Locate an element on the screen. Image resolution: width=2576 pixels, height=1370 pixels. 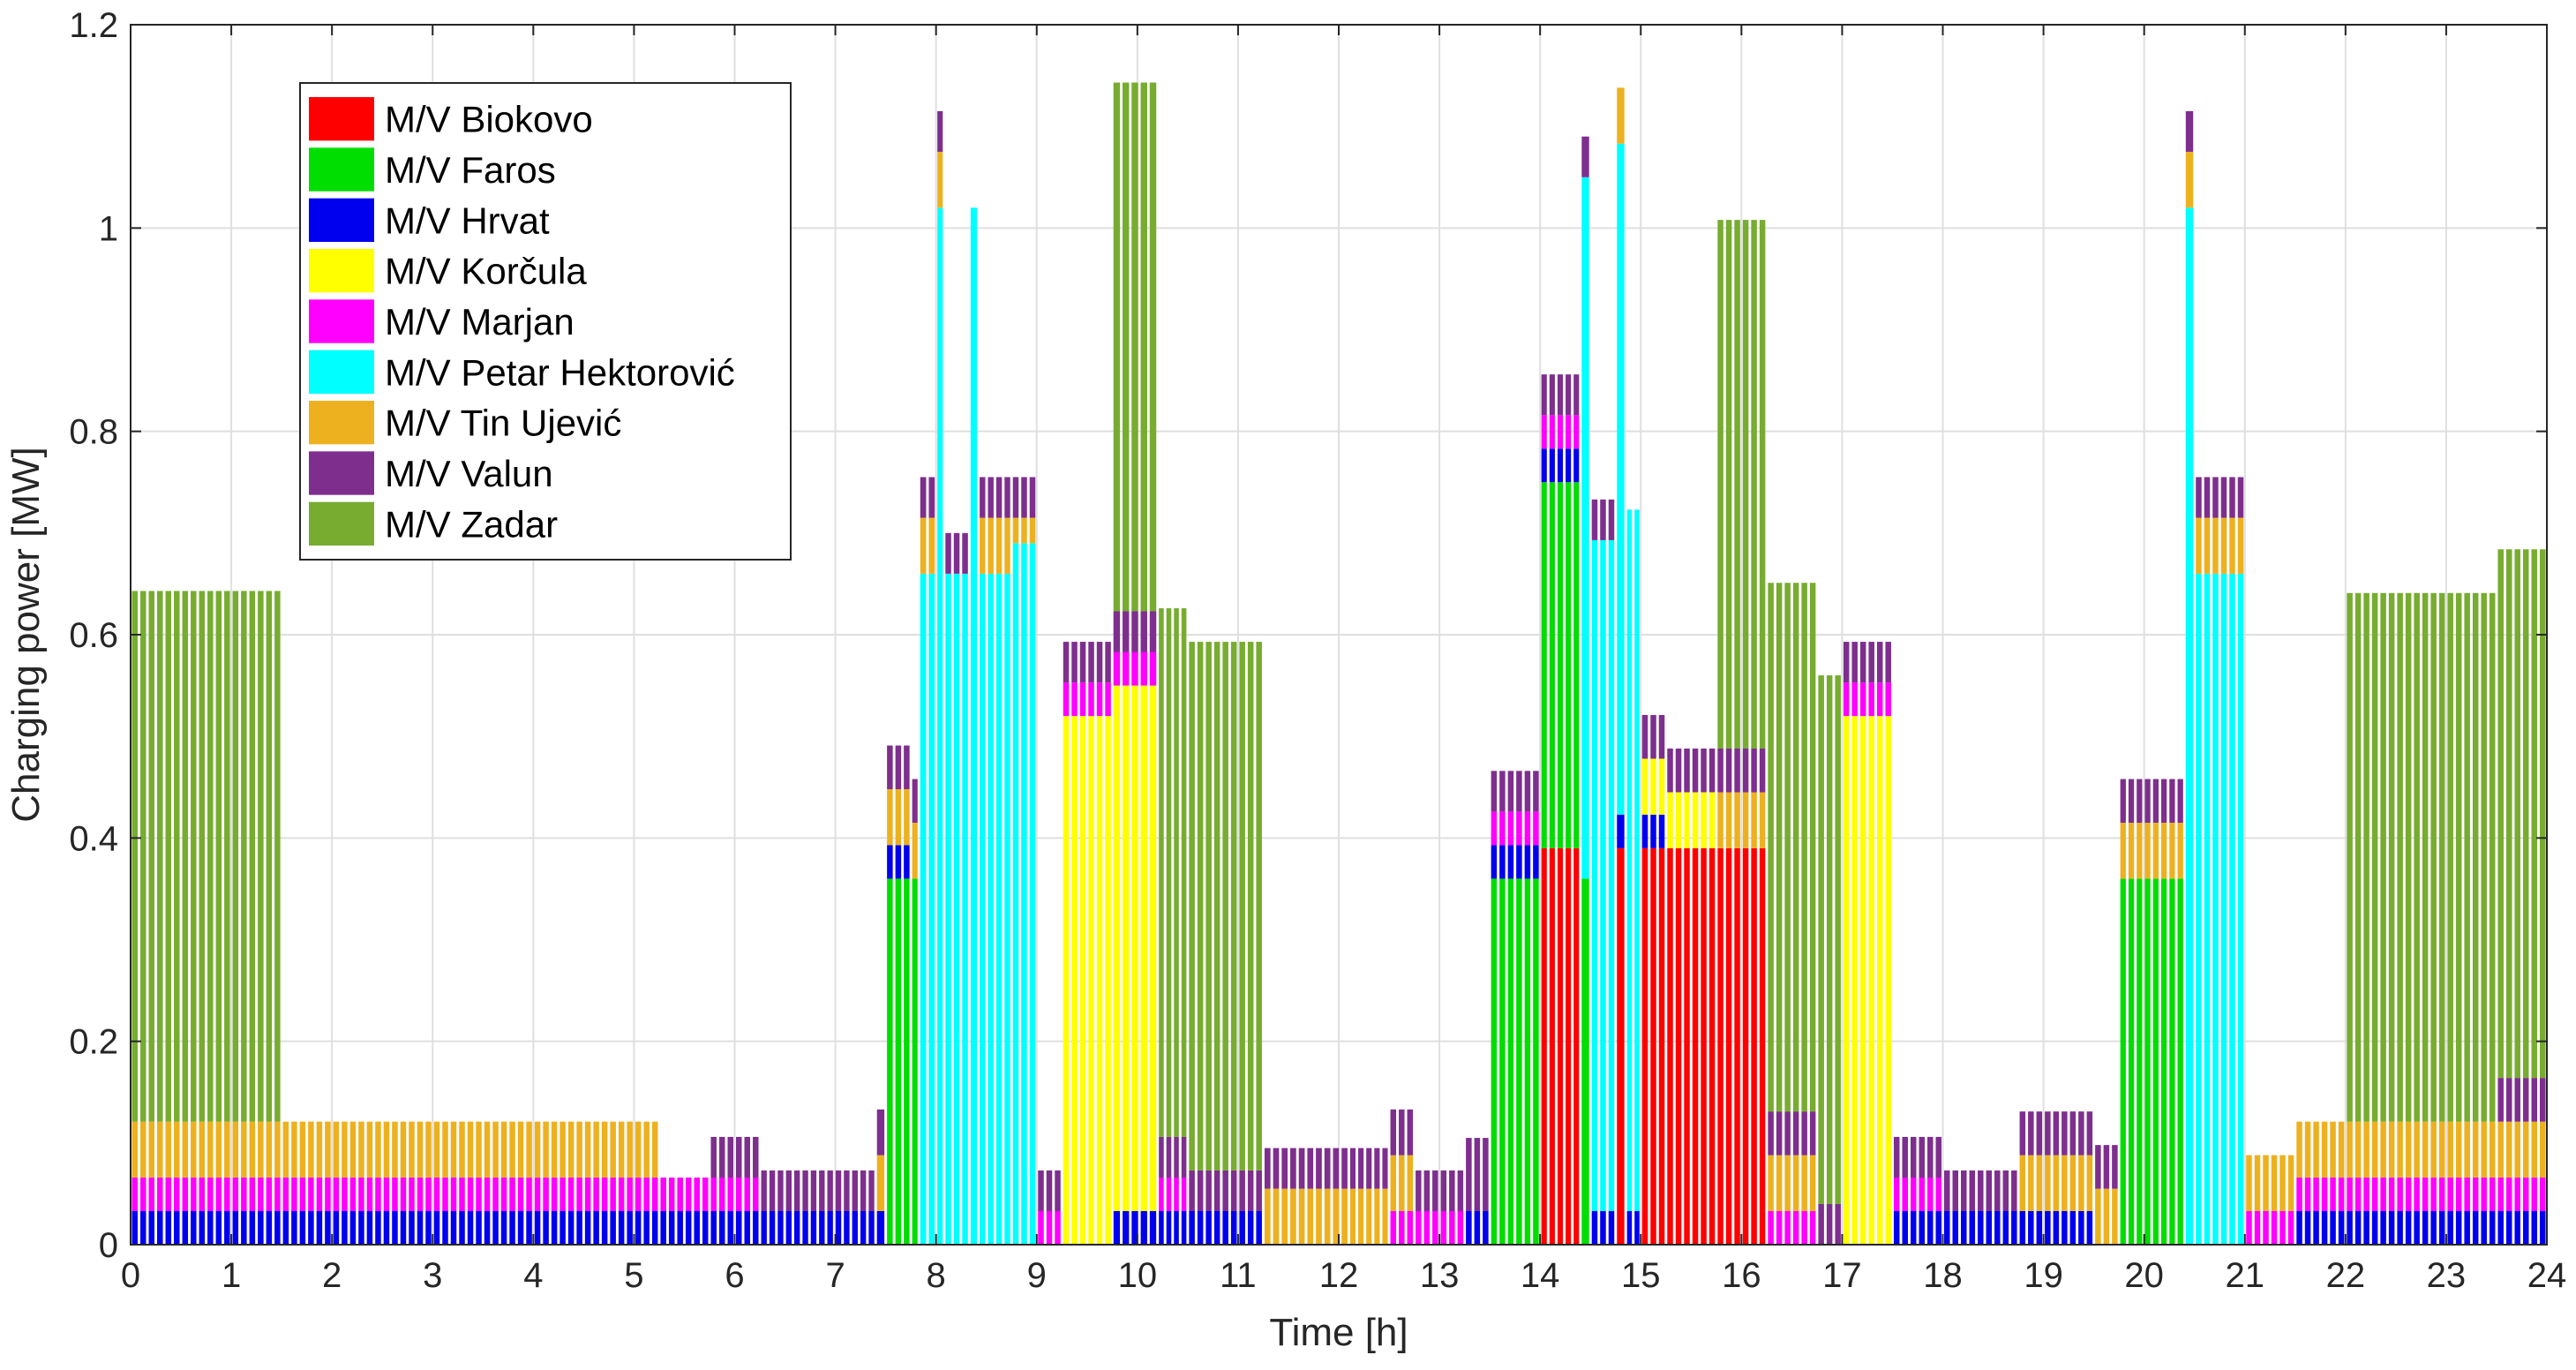
x-tick-label: 4 is located at coordinates (533, 1275).